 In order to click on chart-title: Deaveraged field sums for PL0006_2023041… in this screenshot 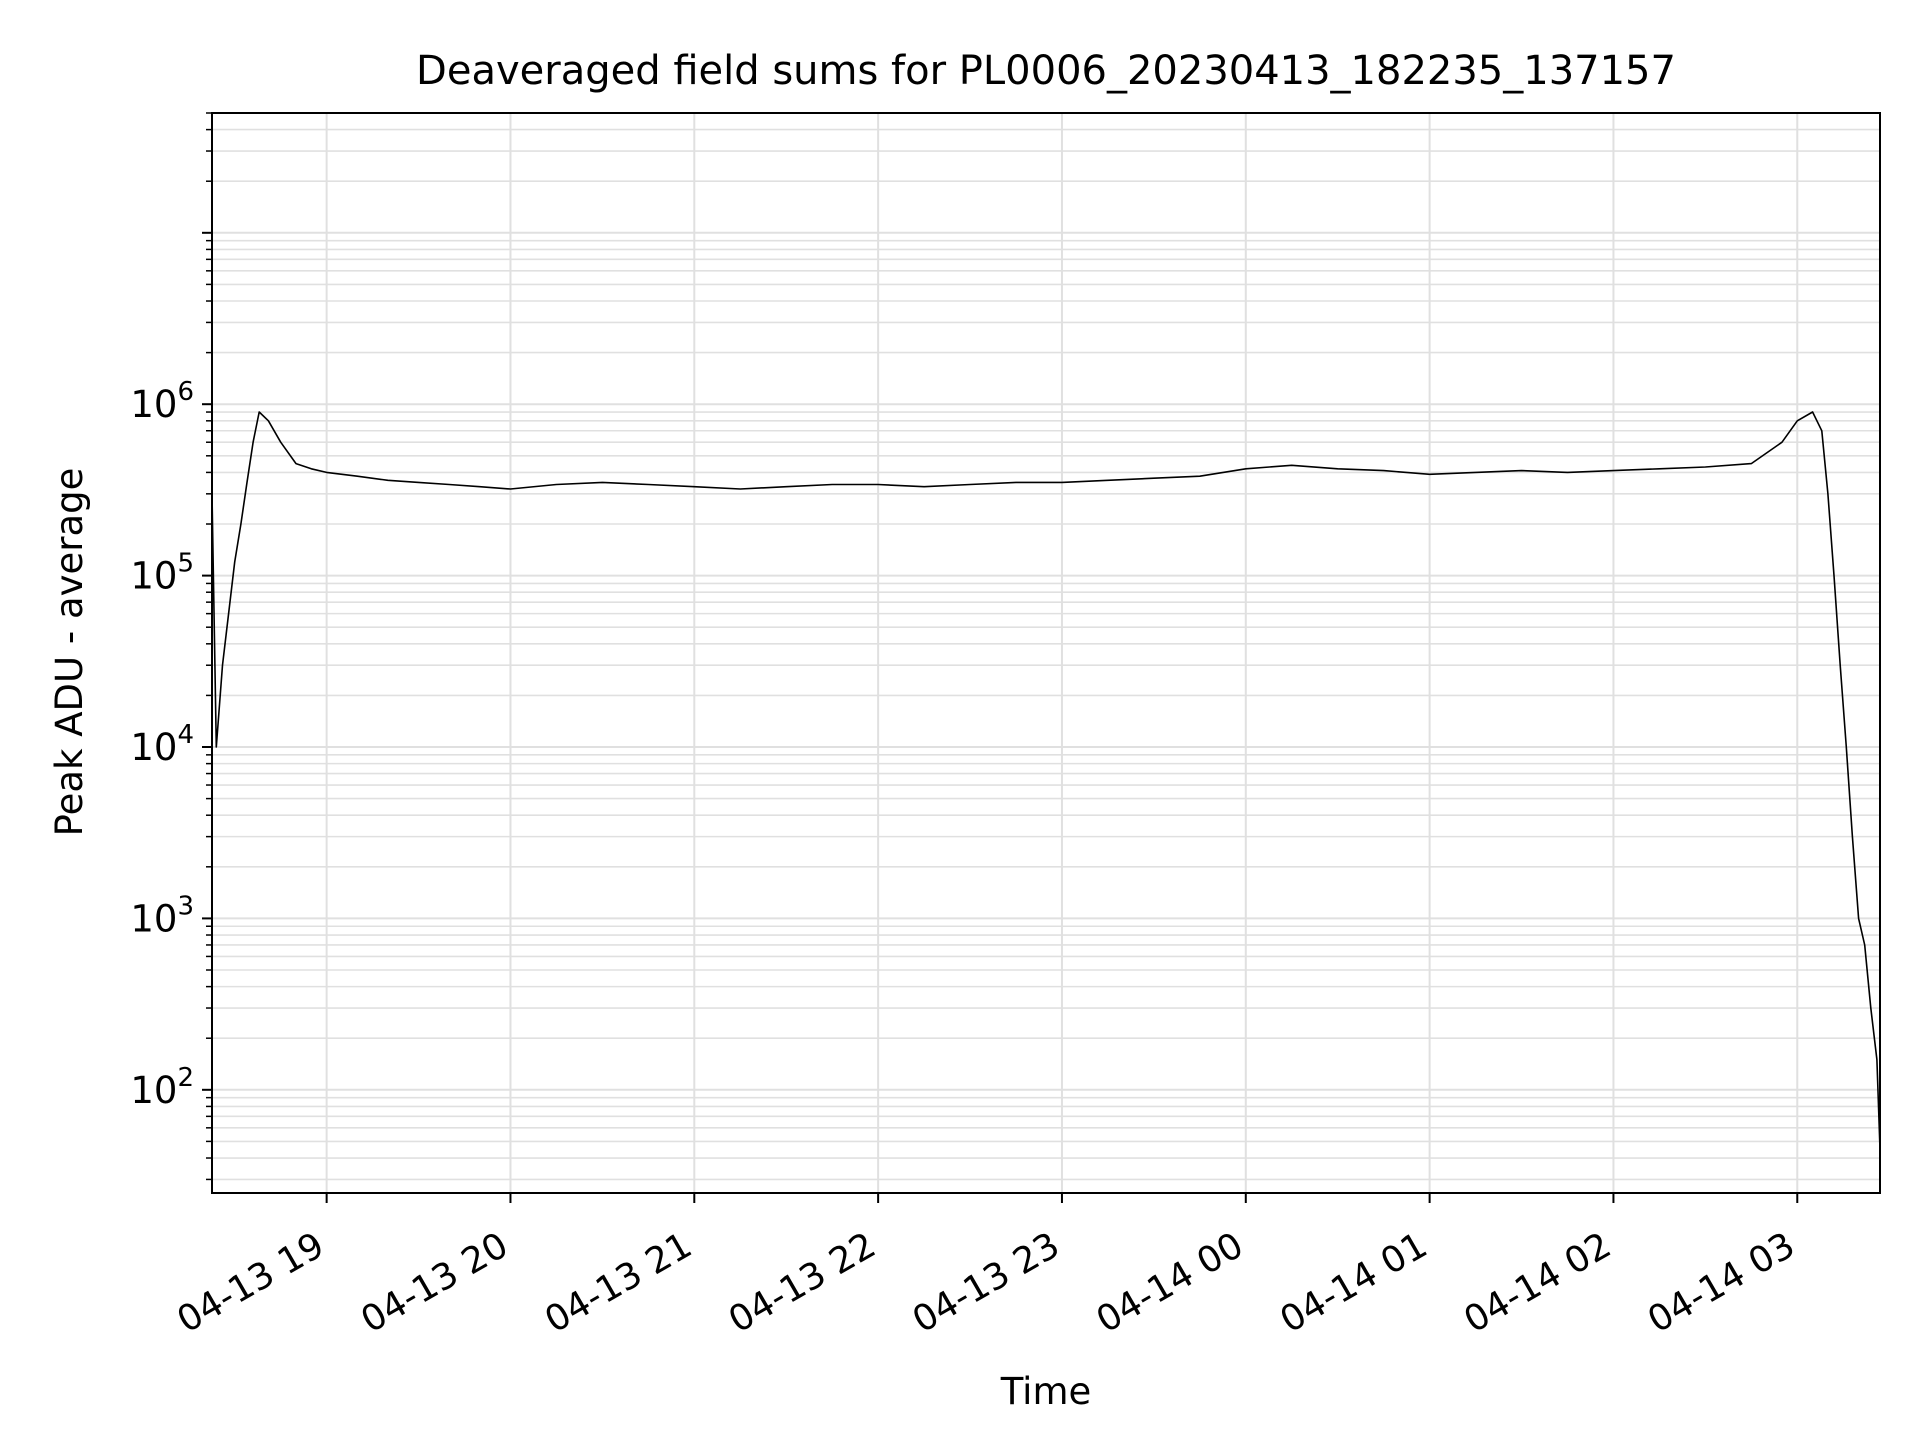, I will do `click(1046, 71)`.